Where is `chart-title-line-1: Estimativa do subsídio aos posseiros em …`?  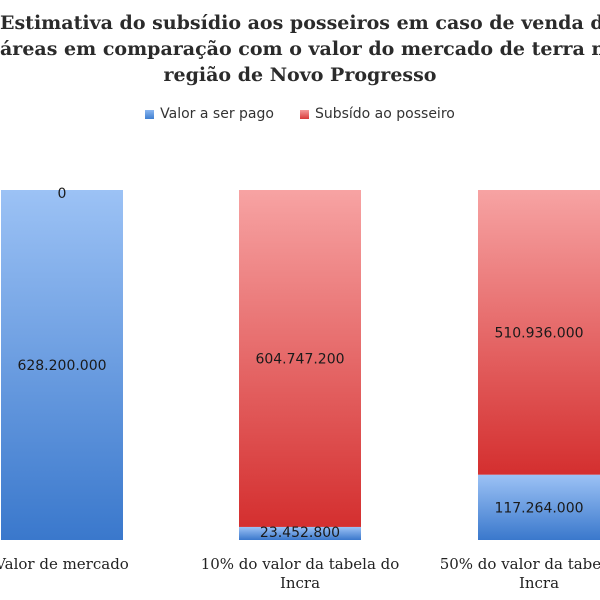 chart-title-line-1: Estimativa do subsídio aos posseiros em … is located at coordinates (300, 23).